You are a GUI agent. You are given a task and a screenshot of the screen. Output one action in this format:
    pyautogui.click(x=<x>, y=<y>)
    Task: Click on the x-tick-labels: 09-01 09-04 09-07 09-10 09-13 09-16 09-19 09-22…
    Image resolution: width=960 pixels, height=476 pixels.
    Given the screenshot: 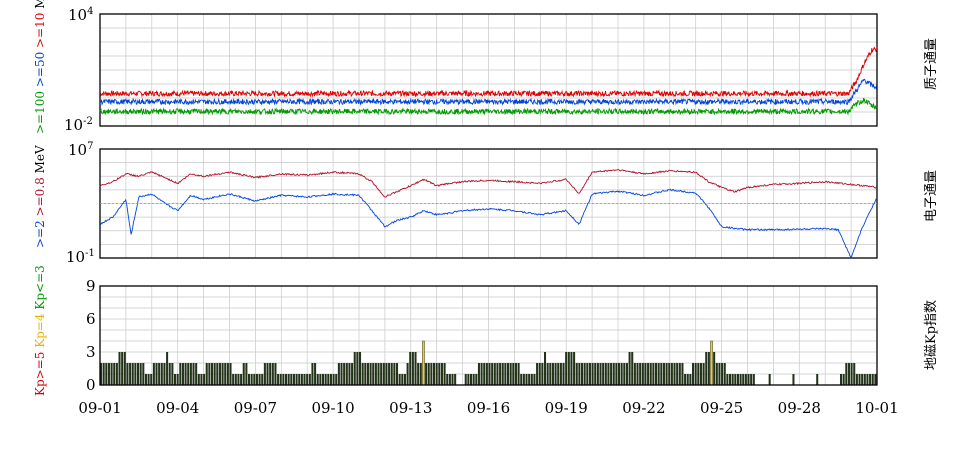 What is the action you would take?
    pyautogui.click(x=488, y=408)
    